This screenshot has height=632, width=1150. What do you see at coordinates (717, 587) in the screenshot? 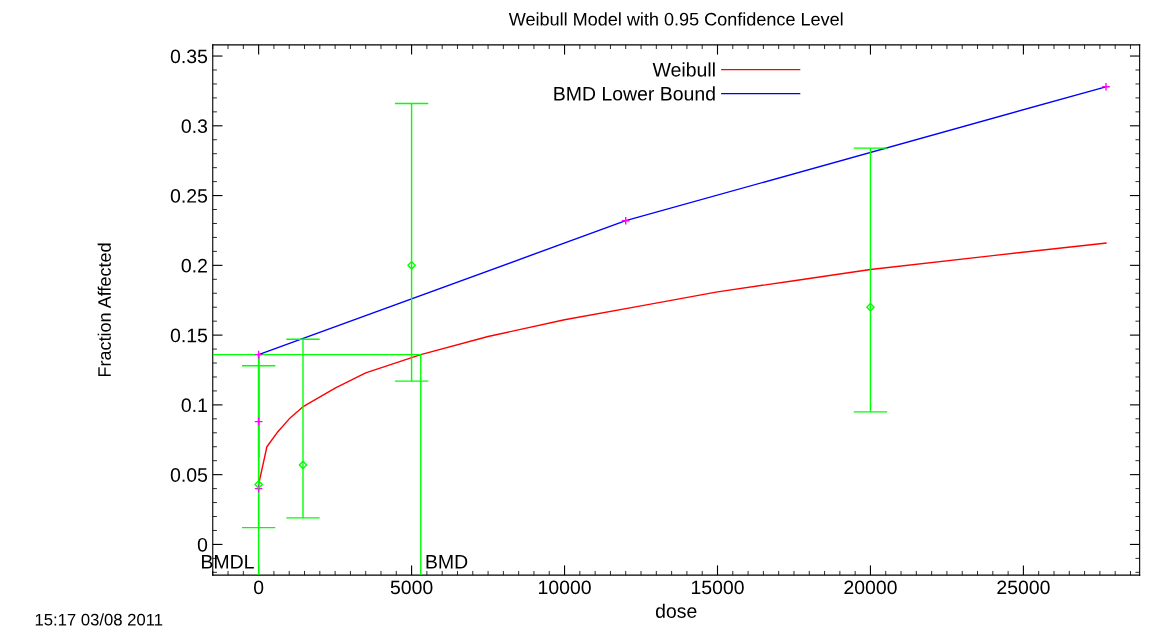
I see `x-tick-label: 15000` at bounding box center [717, 587].